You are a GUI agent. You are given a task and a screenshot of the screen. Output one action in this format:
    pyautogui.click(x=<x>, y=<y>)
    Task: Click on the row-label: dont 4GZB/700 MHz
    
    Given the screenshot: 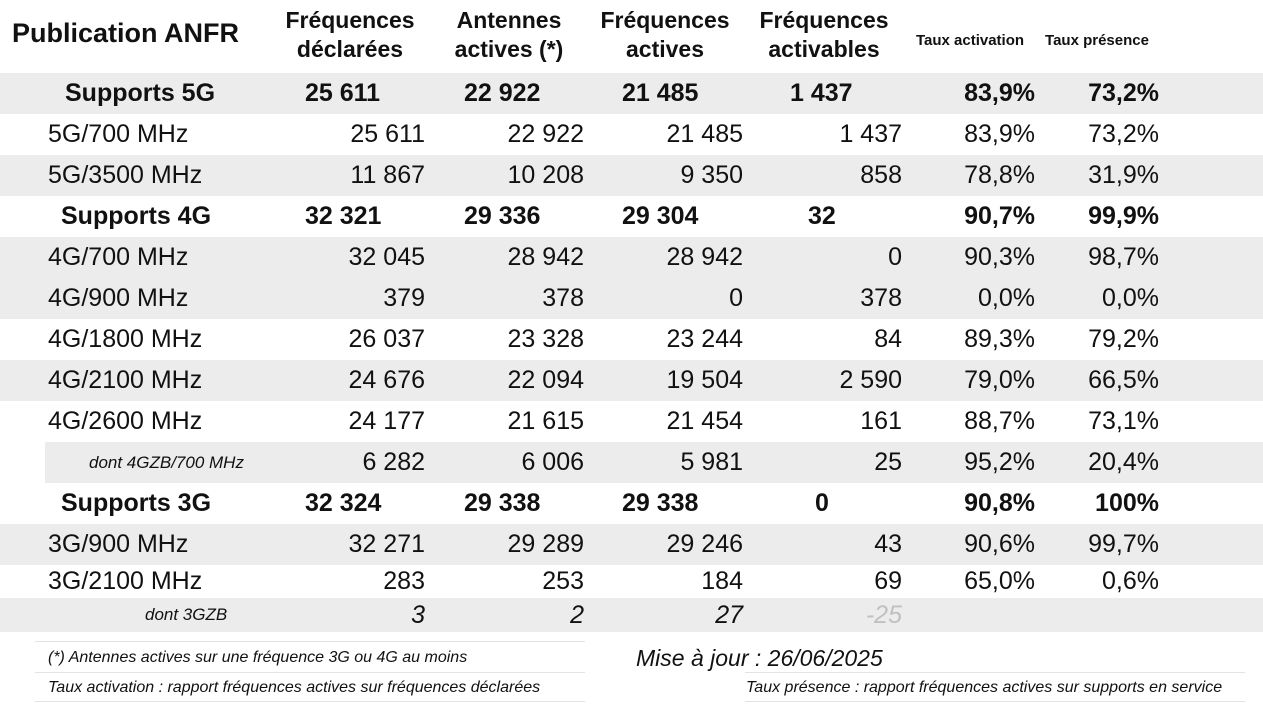 What is the action you would take?
    pyautogui.click(x=166, y=462)
    